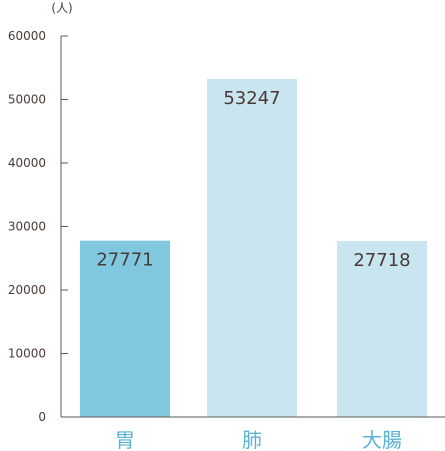 This screenshot has width=445, height=451. I want to click on y-tick-label: 20000, so click(27, 290).